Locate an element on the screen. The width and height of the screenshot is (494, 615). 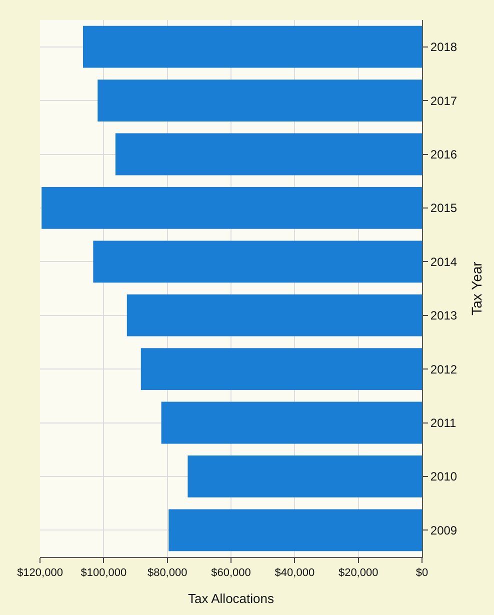
x-tick-label: $120,000 is located at coordinates (40, 573).